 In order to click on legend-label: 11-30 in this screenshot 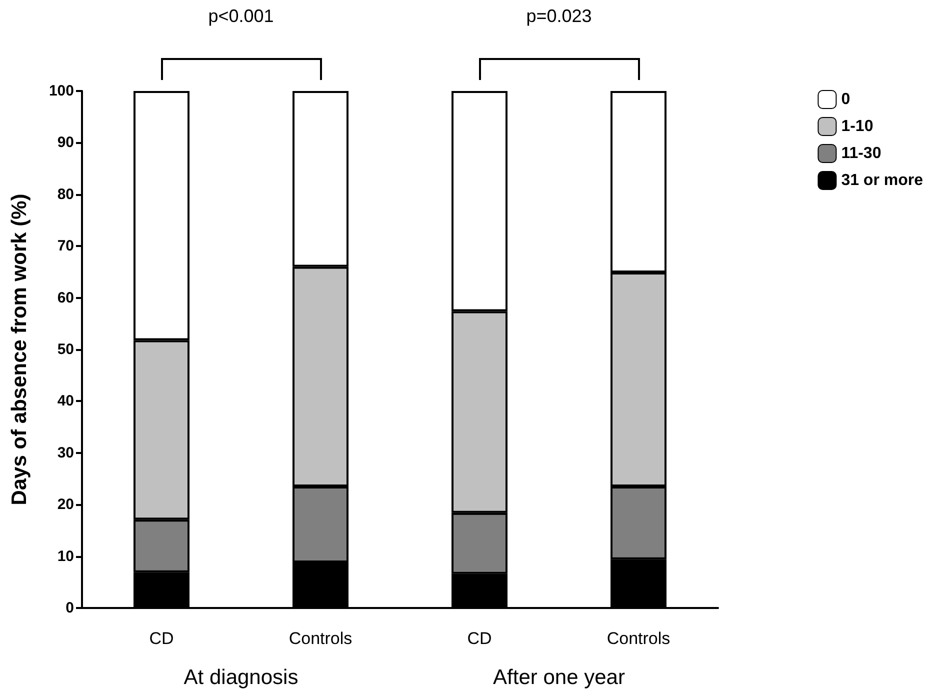, I will do `click(861, 153)`.